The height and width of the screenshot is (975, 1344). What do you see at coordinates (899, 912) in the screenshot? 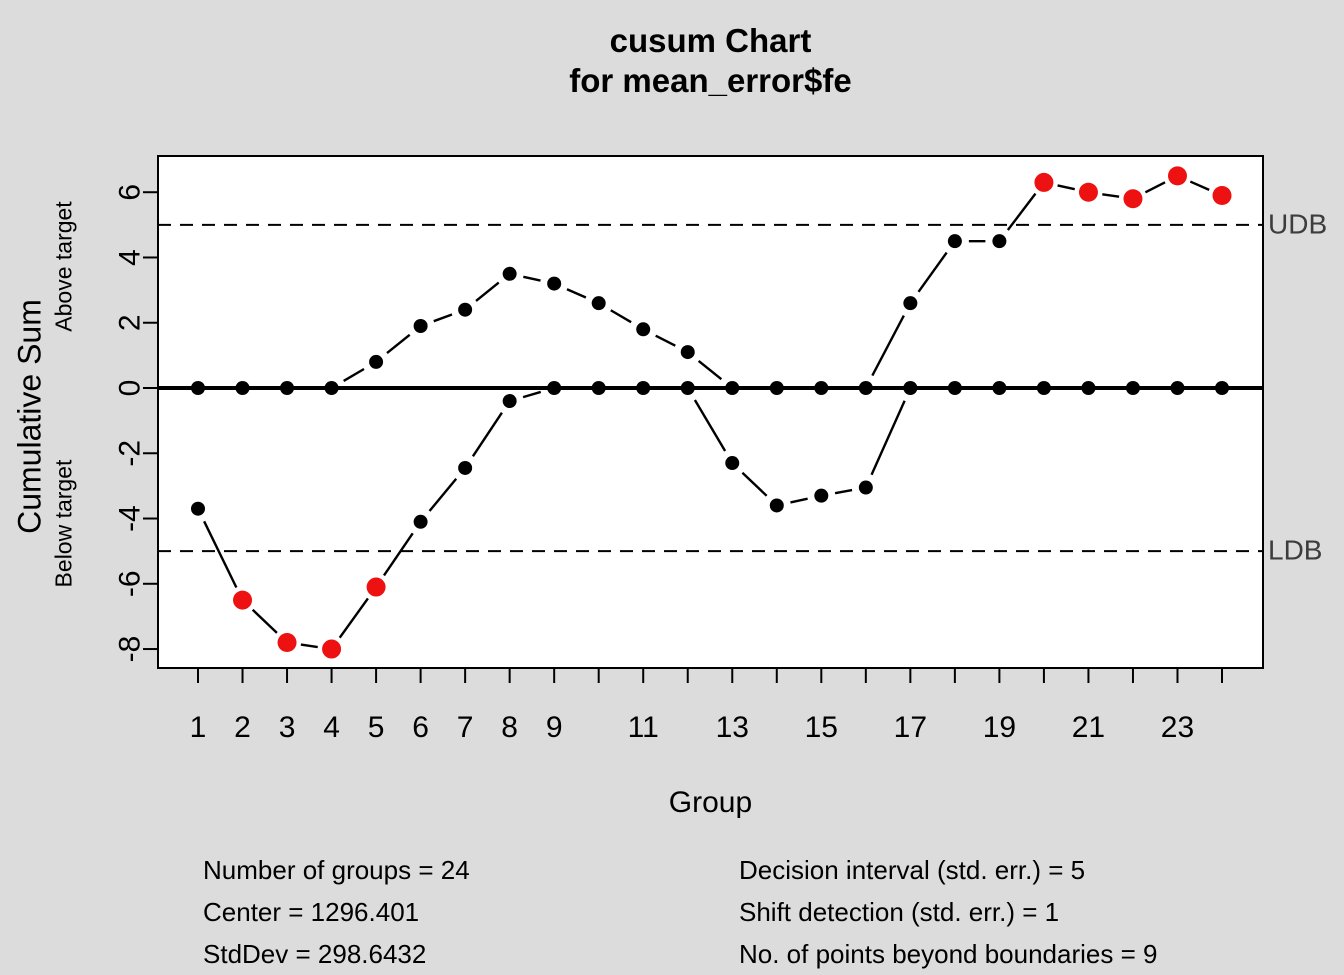
I see `stat-shift-detection: Shift detection (std. err.) = 1` at bounding box center [899, 912].